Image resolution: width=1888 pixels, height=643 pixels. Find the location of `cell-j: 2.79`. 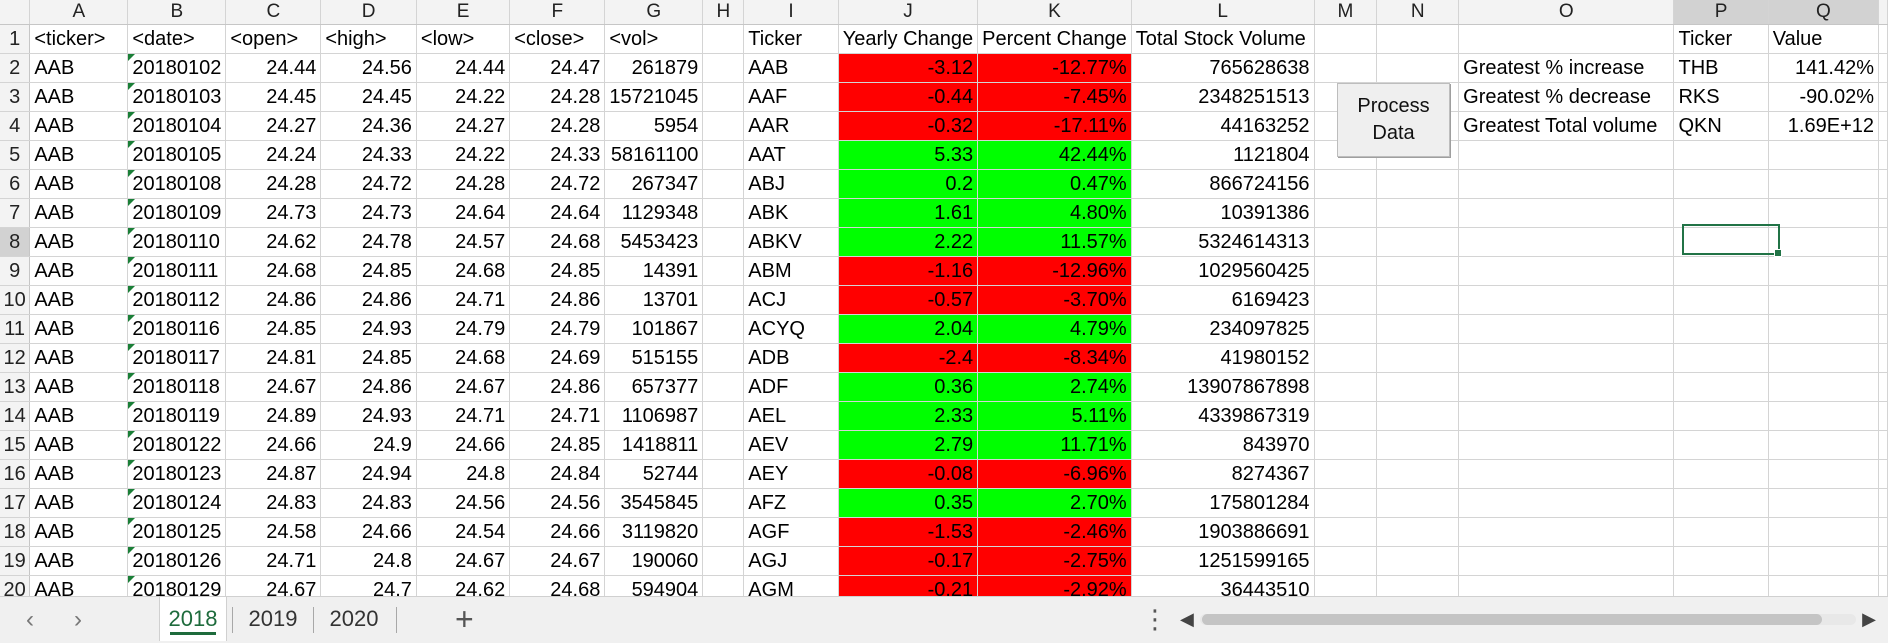

cell-j: 2.79 is located at coordinates (908, 445).